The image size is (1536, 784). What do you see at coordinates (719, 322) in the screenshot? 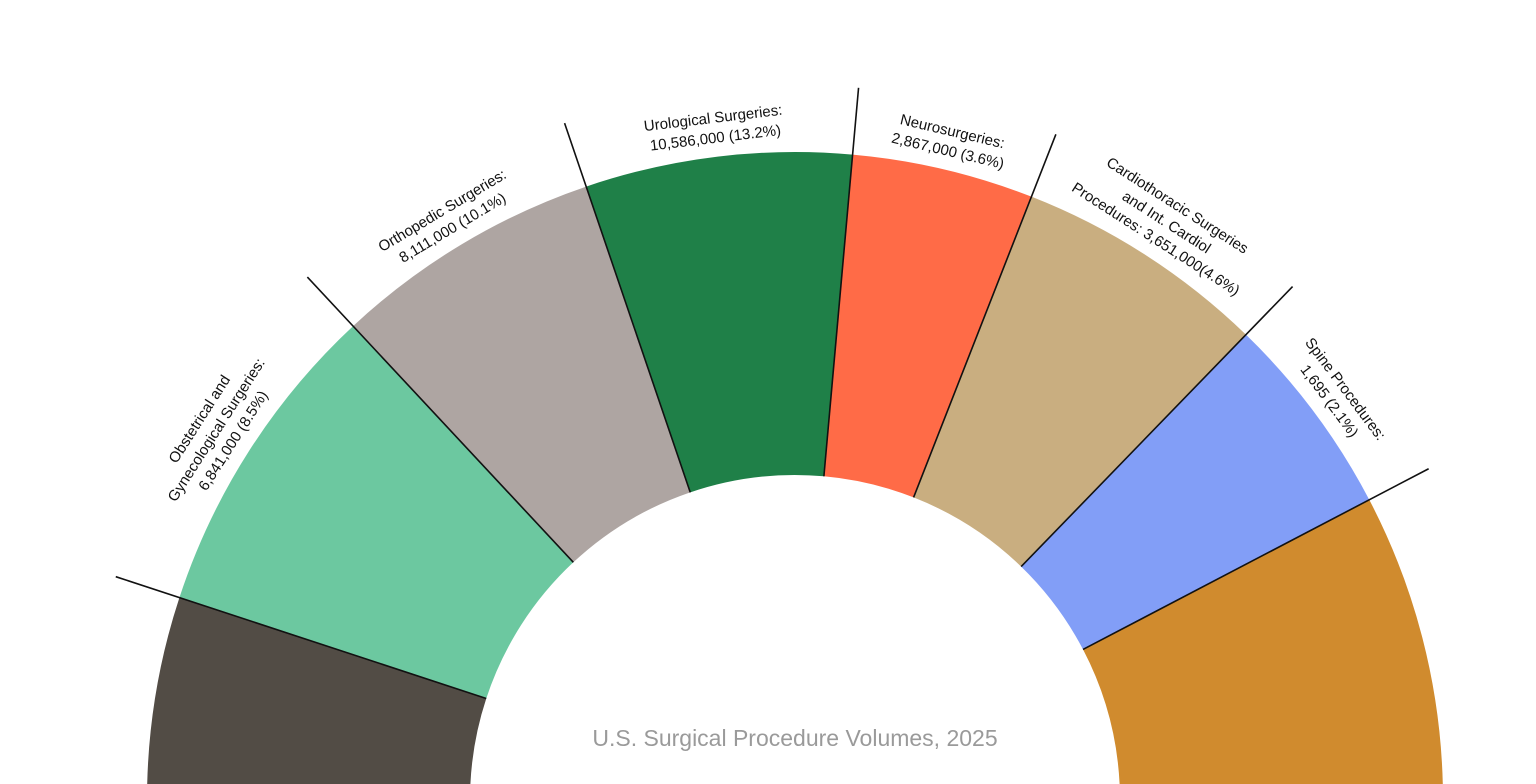
I see `segment-urological-surgeries` at bounding box center [719, 322].